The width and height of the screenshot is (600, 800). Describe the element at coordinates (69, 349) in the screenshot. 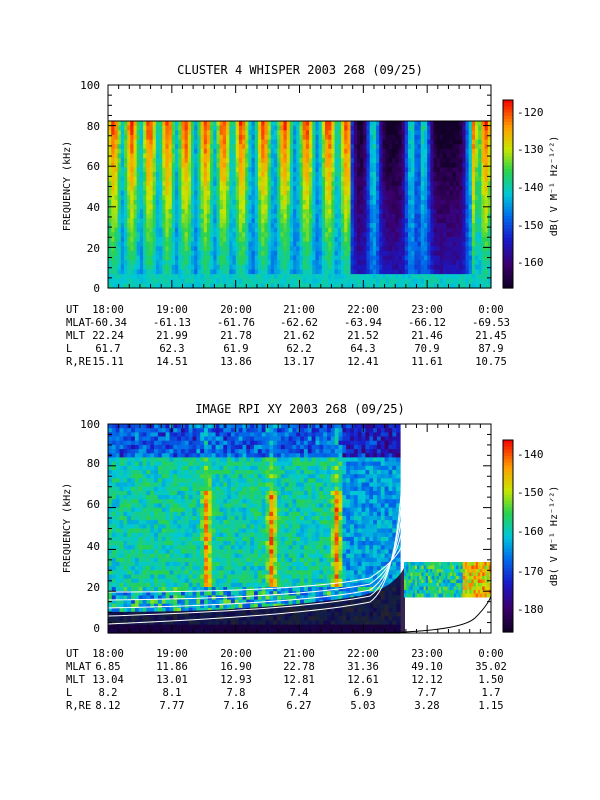

I see `ephemeris-label: L` at that location.